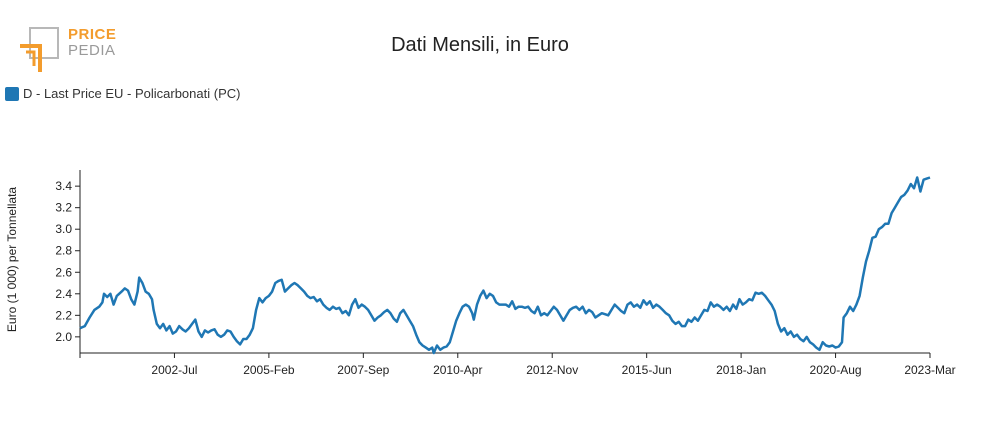 The height and width of the screenshot is (430, 985). Describe the element at coordinates (63, 208) in the screenshot. I see `y-tick-label: 3.2` at that location.